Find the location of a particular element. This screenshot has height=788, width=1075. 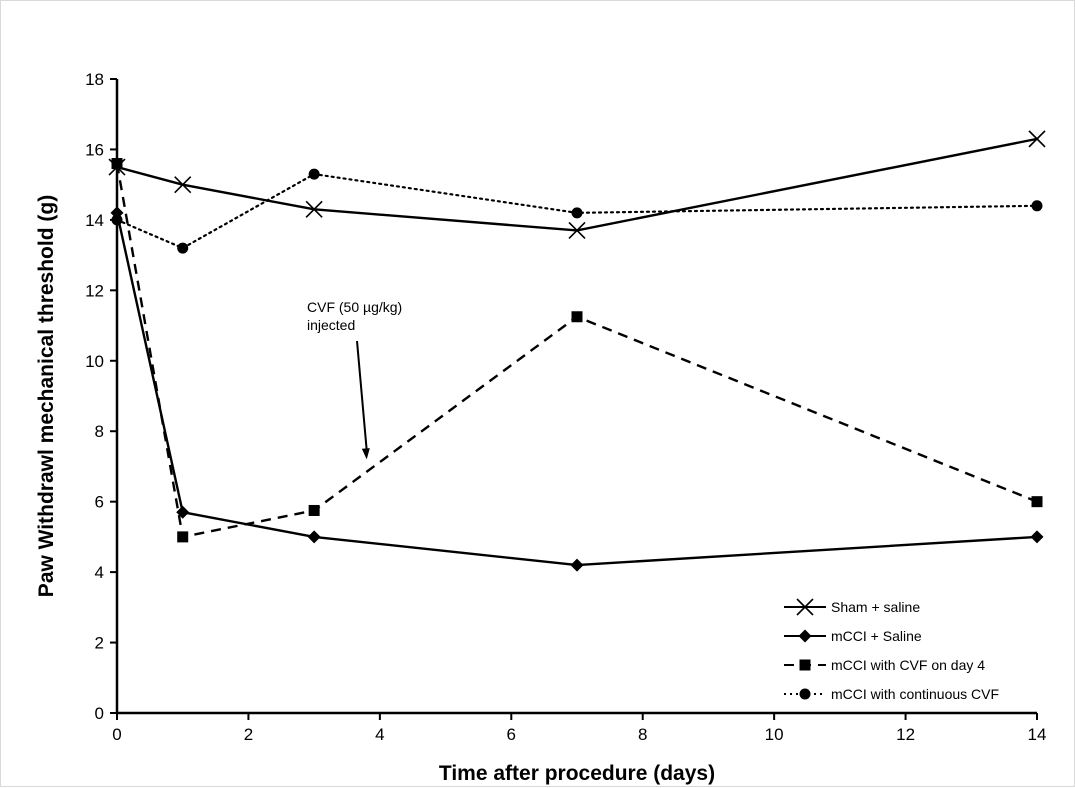

arrow-head is located at coordinates (365, 454).